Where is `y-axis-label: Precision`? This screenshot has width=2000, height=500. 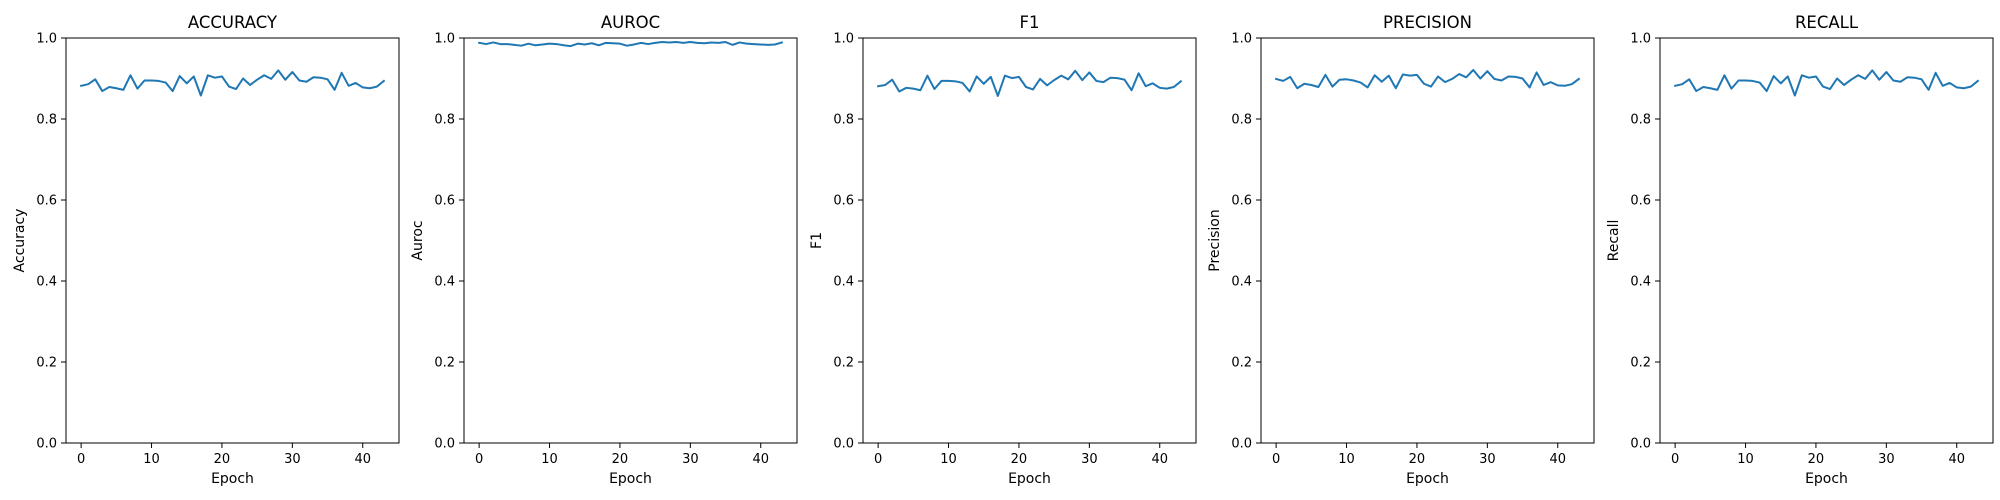
y-axis-label: Precision is located at coordinates (1215, 240).